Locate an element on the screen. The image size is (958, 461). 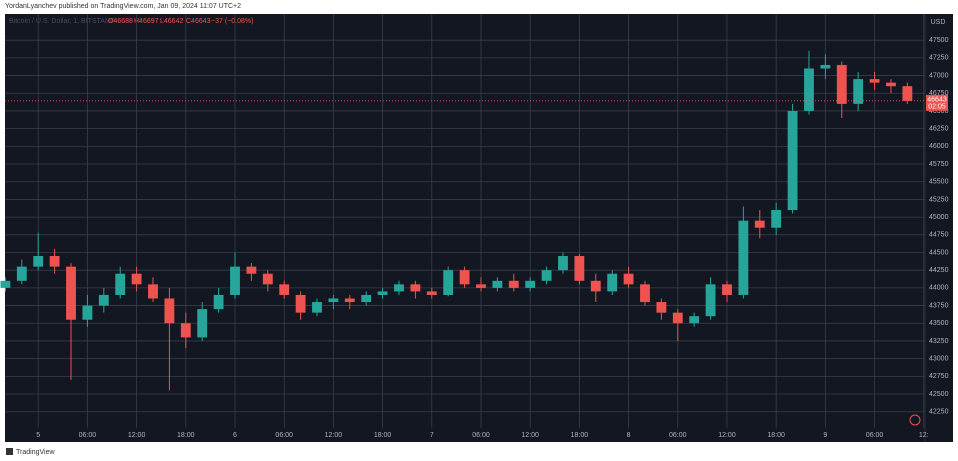
y-tick-label: 47000 is located at coordinates (939, 75).